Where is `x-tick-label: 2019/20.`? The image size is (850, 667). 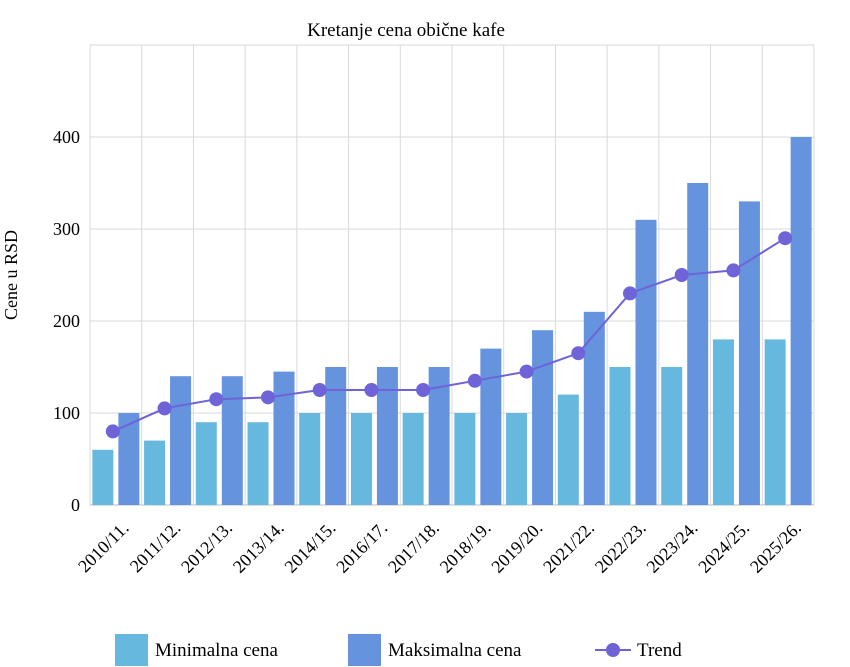 x-tick-label: 2019/20. is located at coordinates (516, 547).